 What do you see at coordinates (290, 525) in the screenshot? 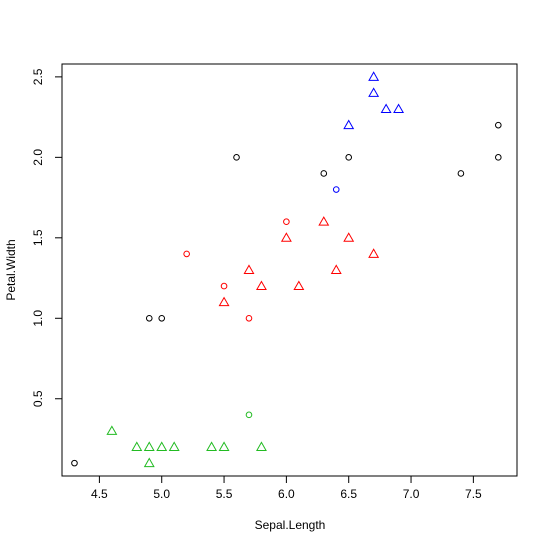
I see `x-axis-label: Sepal.Length` at bounding box center [290, 525].